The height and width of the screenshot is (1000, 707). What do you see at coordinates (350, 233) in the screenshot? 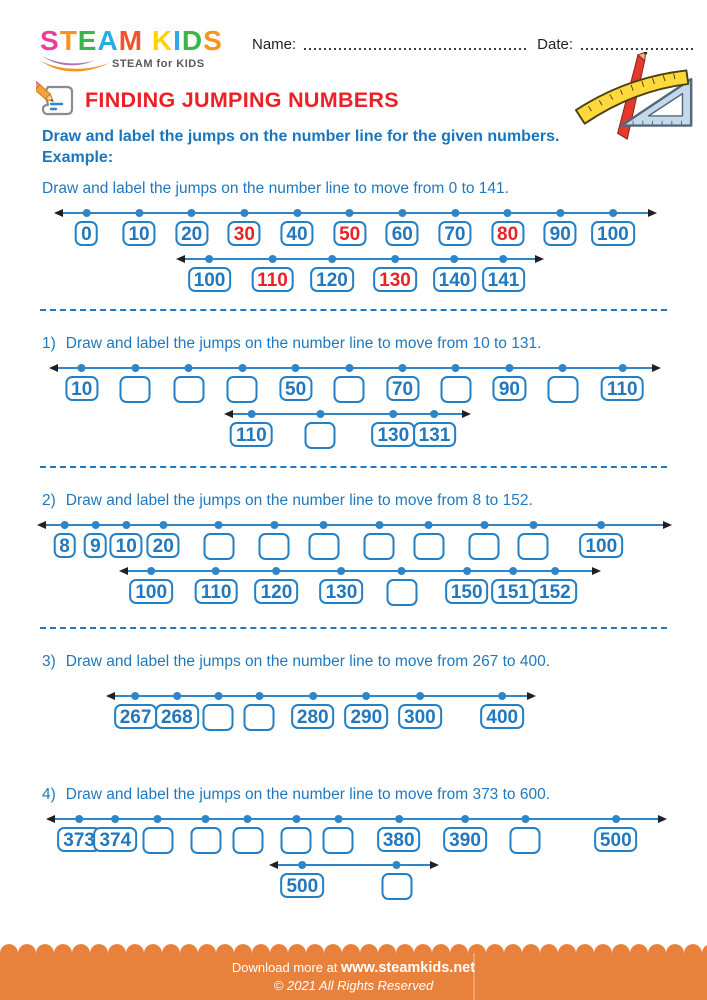
I see `number-box: 50` at bounding box center [350, 233].